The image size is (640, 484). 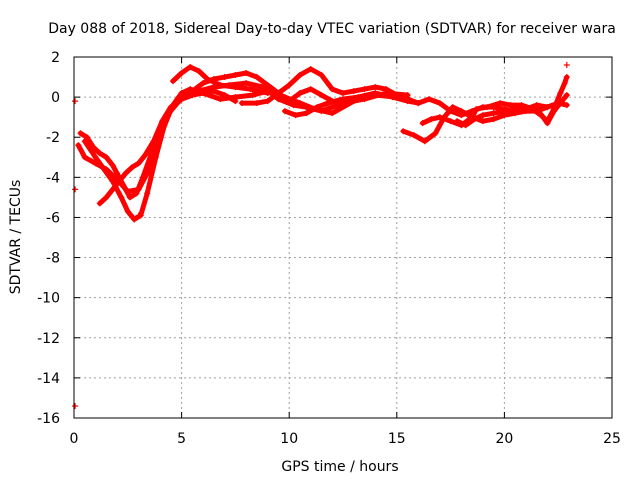 I want to click on x-tick-label: 0, so click(x=74, y=439).